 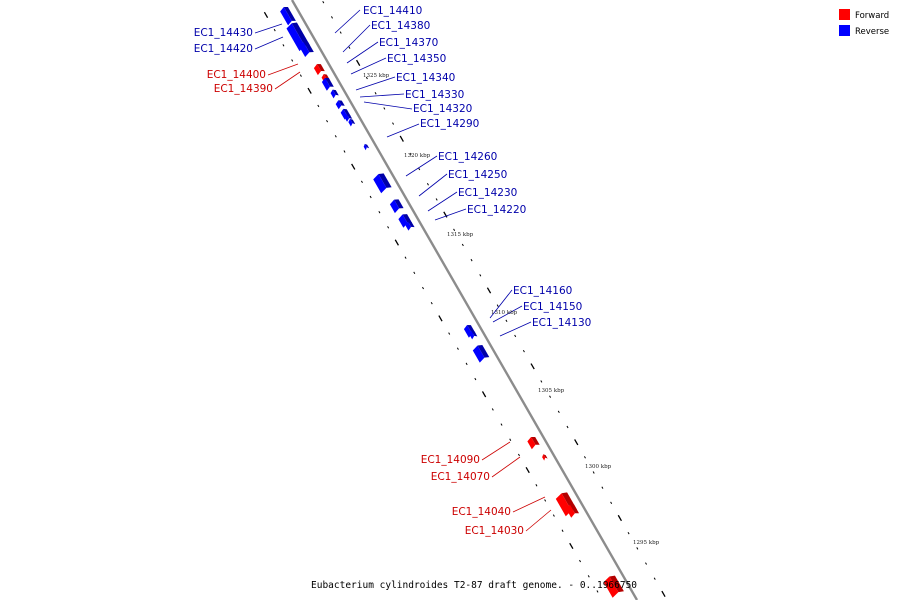 I want to click on gene-label: EC1_14430, so click(x=223, y=33).